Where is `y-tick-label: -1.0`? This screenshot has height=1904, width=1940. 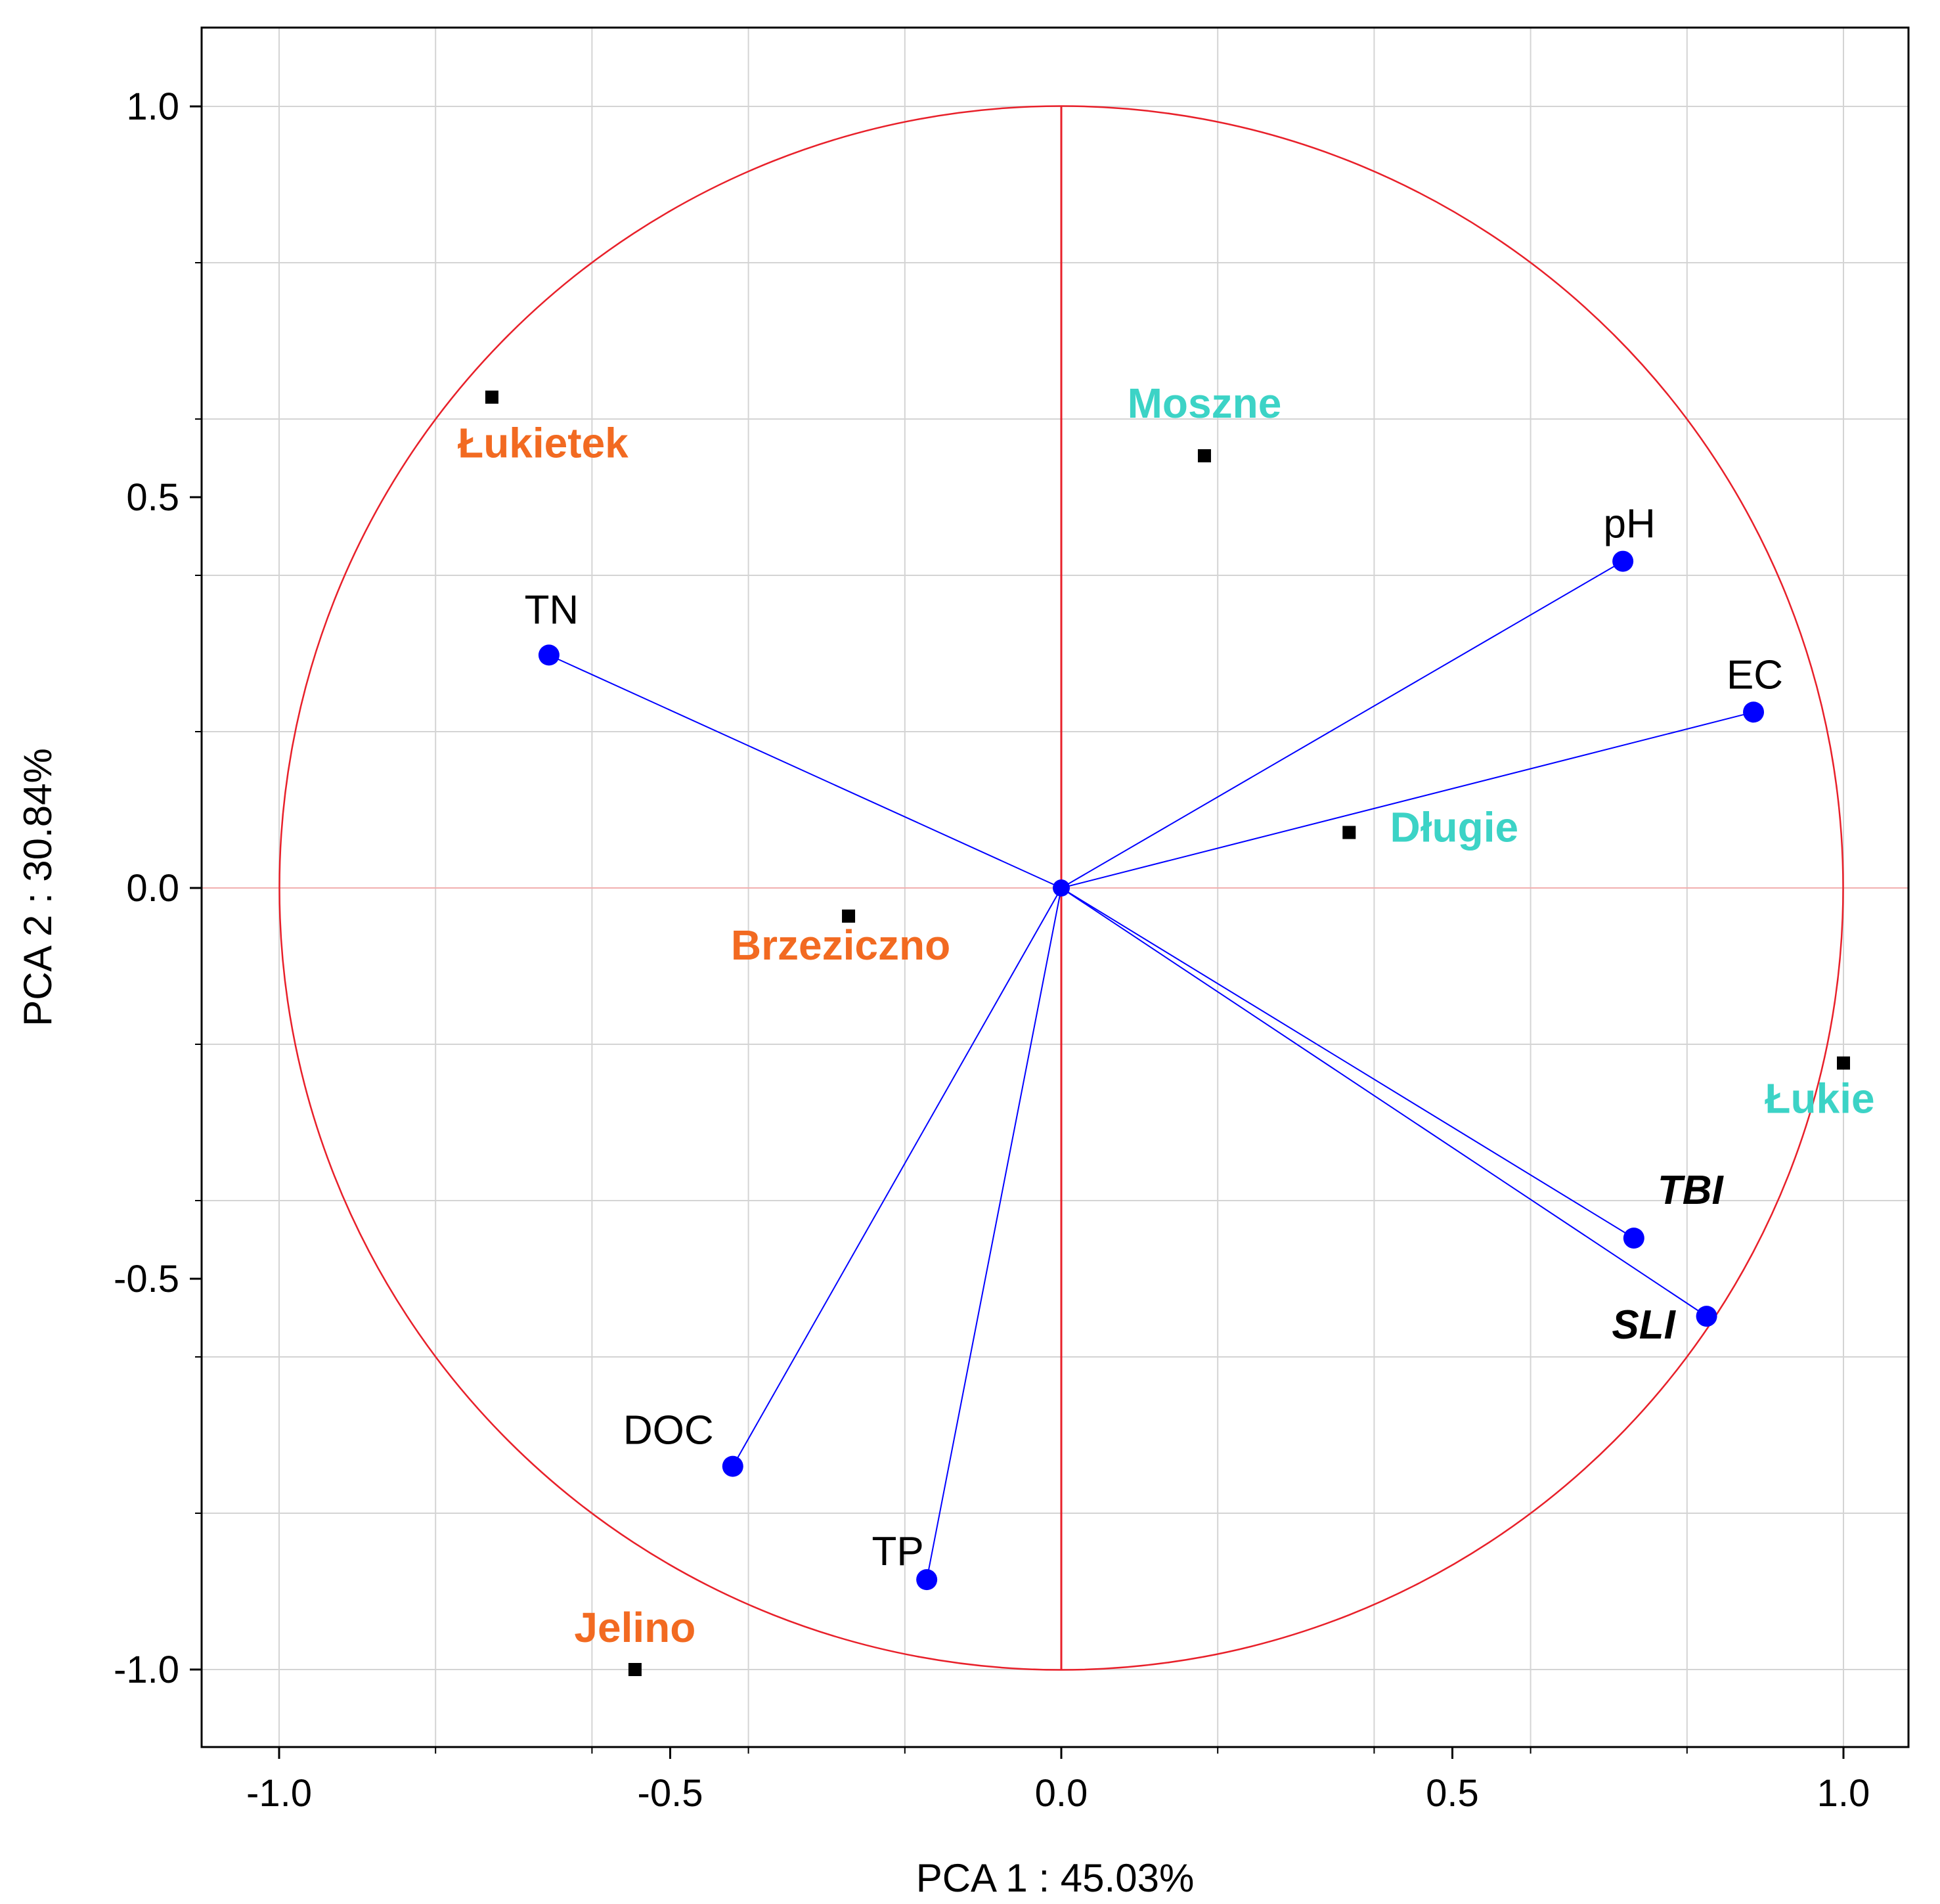 y-tick-label: -1.0 is located at coordinates (146, 1670).